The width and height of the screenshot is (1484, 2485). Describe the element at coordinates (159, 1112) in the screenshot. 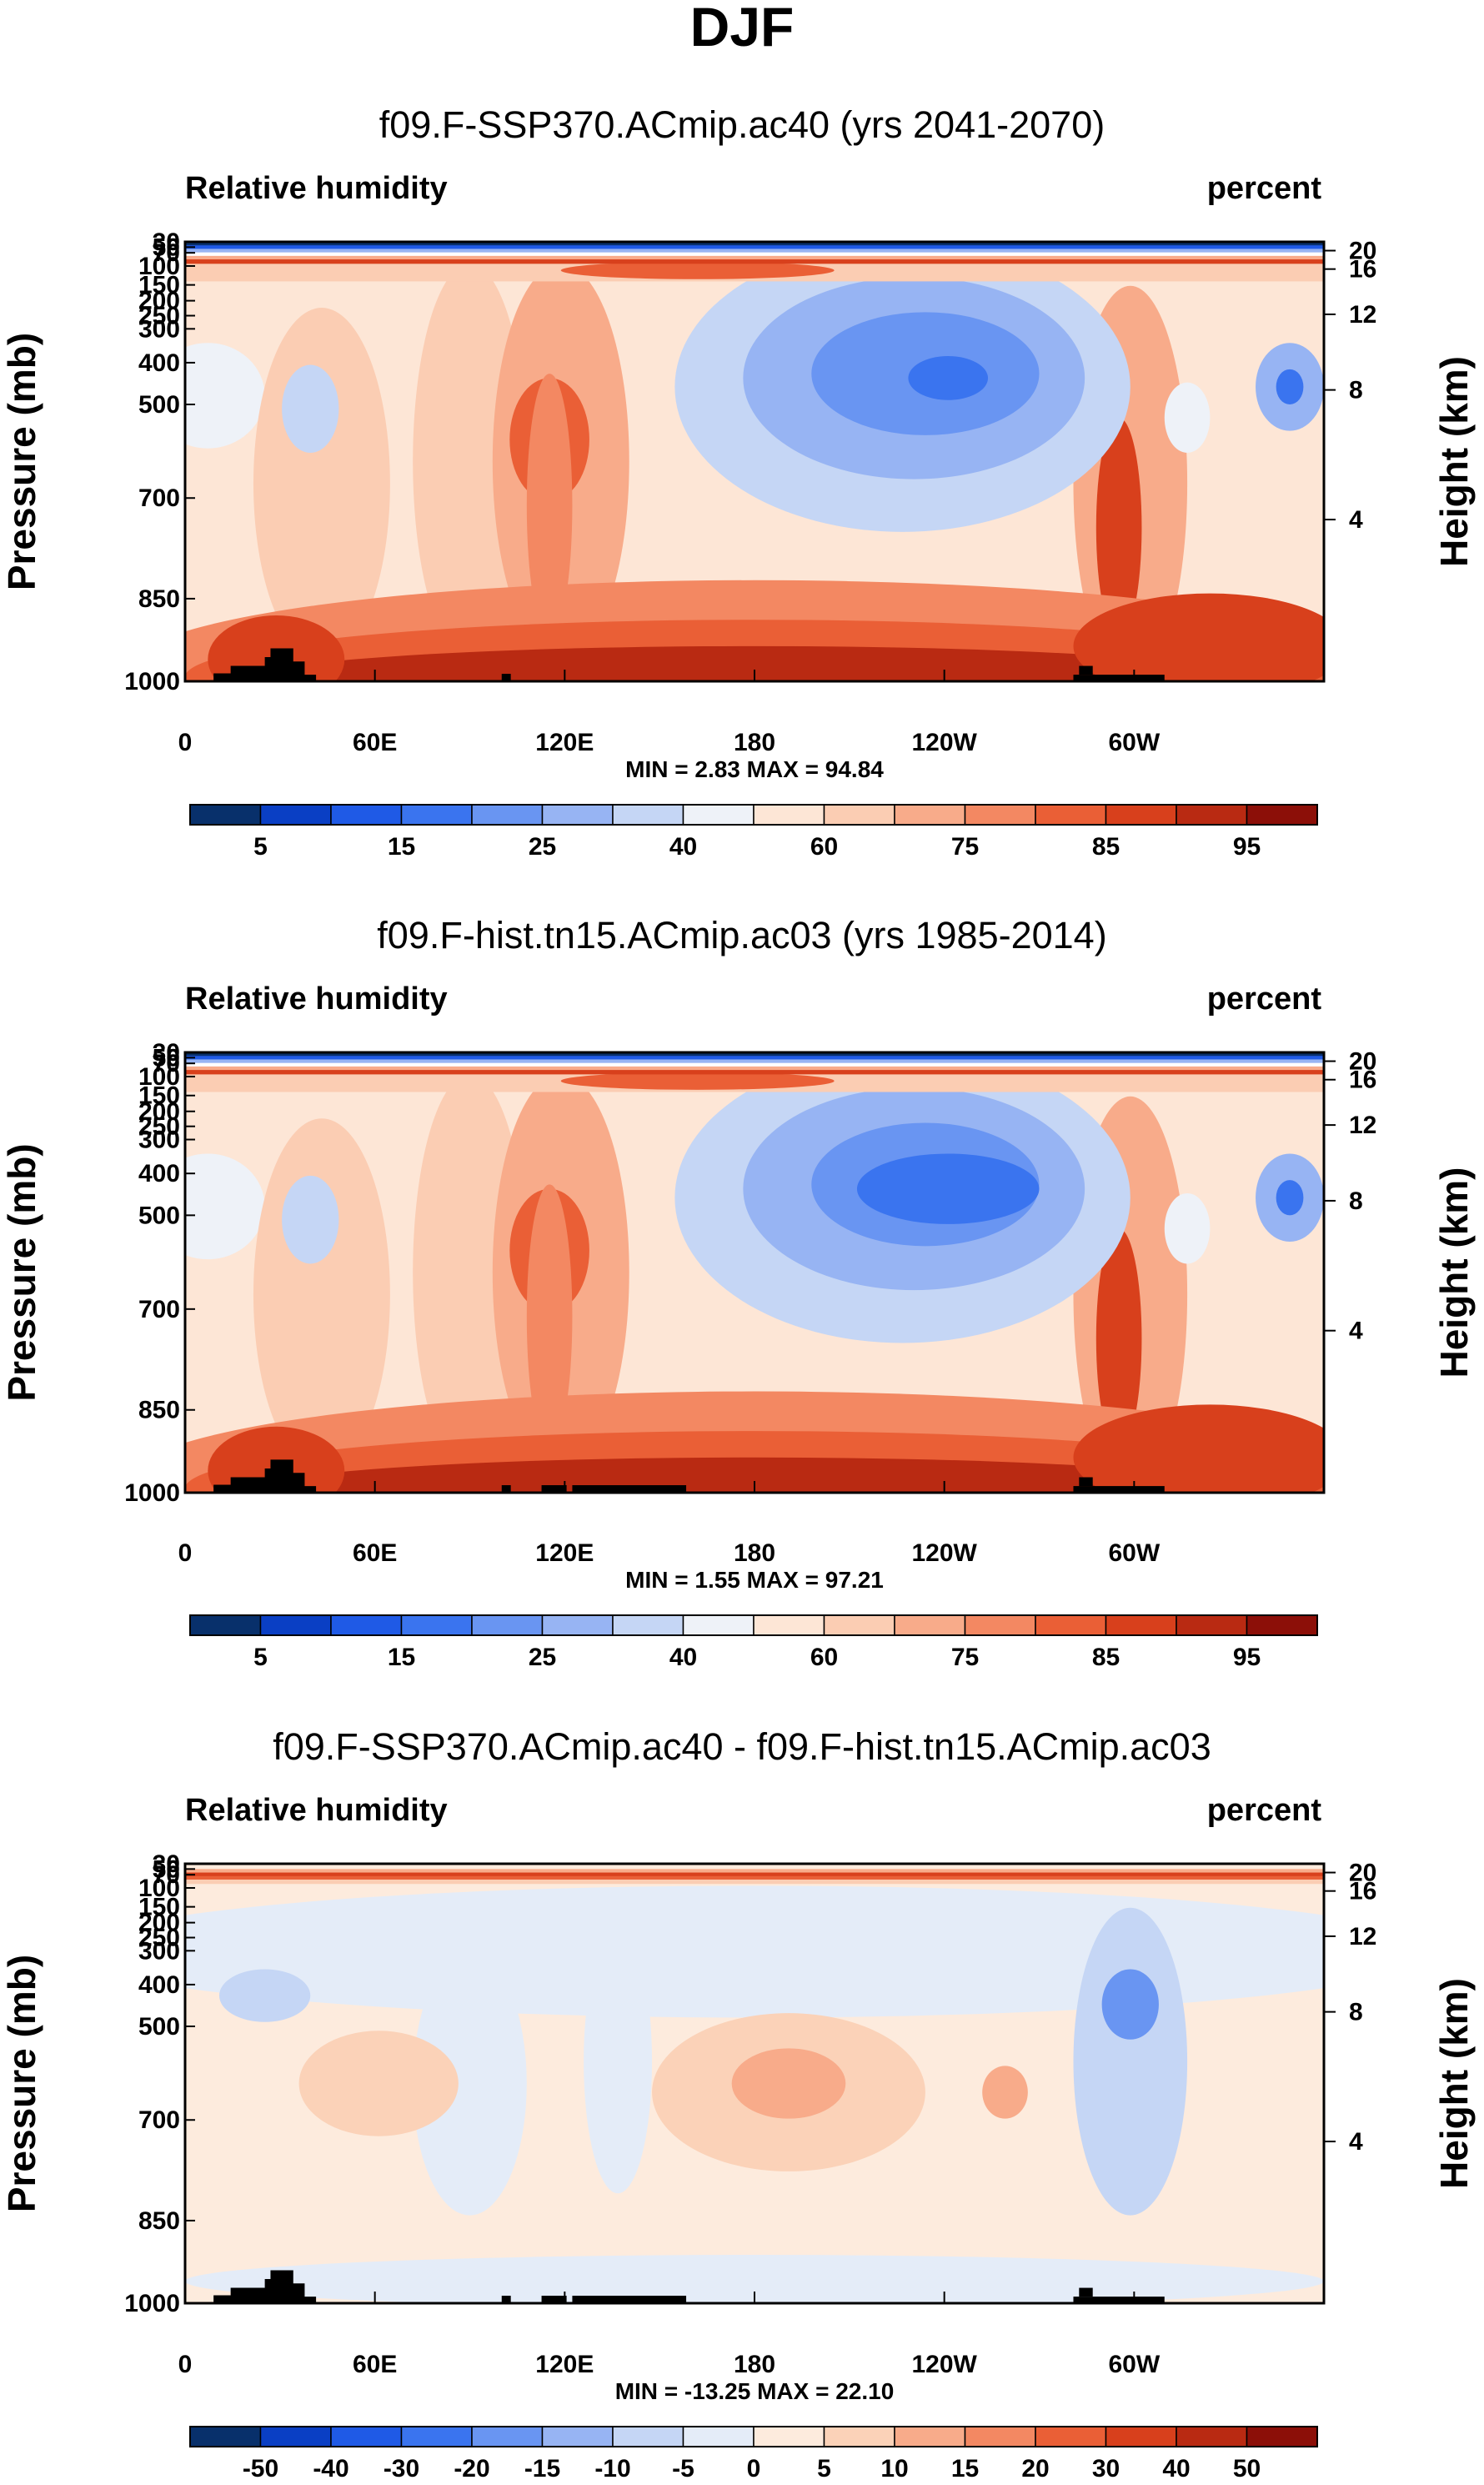

I see `y-tick-label: 200` at that location.